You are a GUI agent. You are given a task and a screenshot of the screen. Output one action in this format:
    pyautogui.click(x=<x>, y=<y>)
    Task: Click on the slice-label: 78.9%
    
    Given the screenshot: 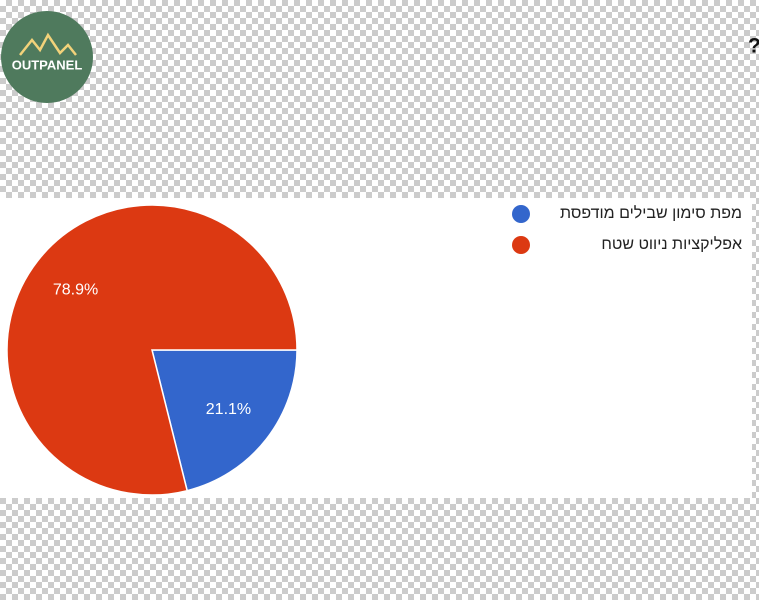 What is the action you would take?
    pyautogui.click(x=75, y=290)
    